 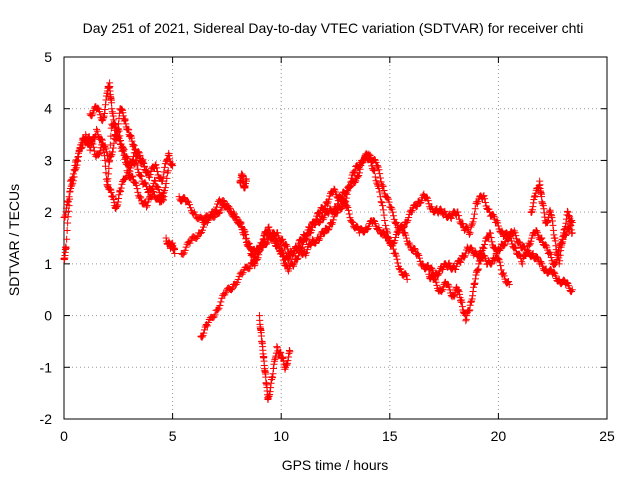 I want to click on y-tick-label: 4, so click(x=48, y=109).